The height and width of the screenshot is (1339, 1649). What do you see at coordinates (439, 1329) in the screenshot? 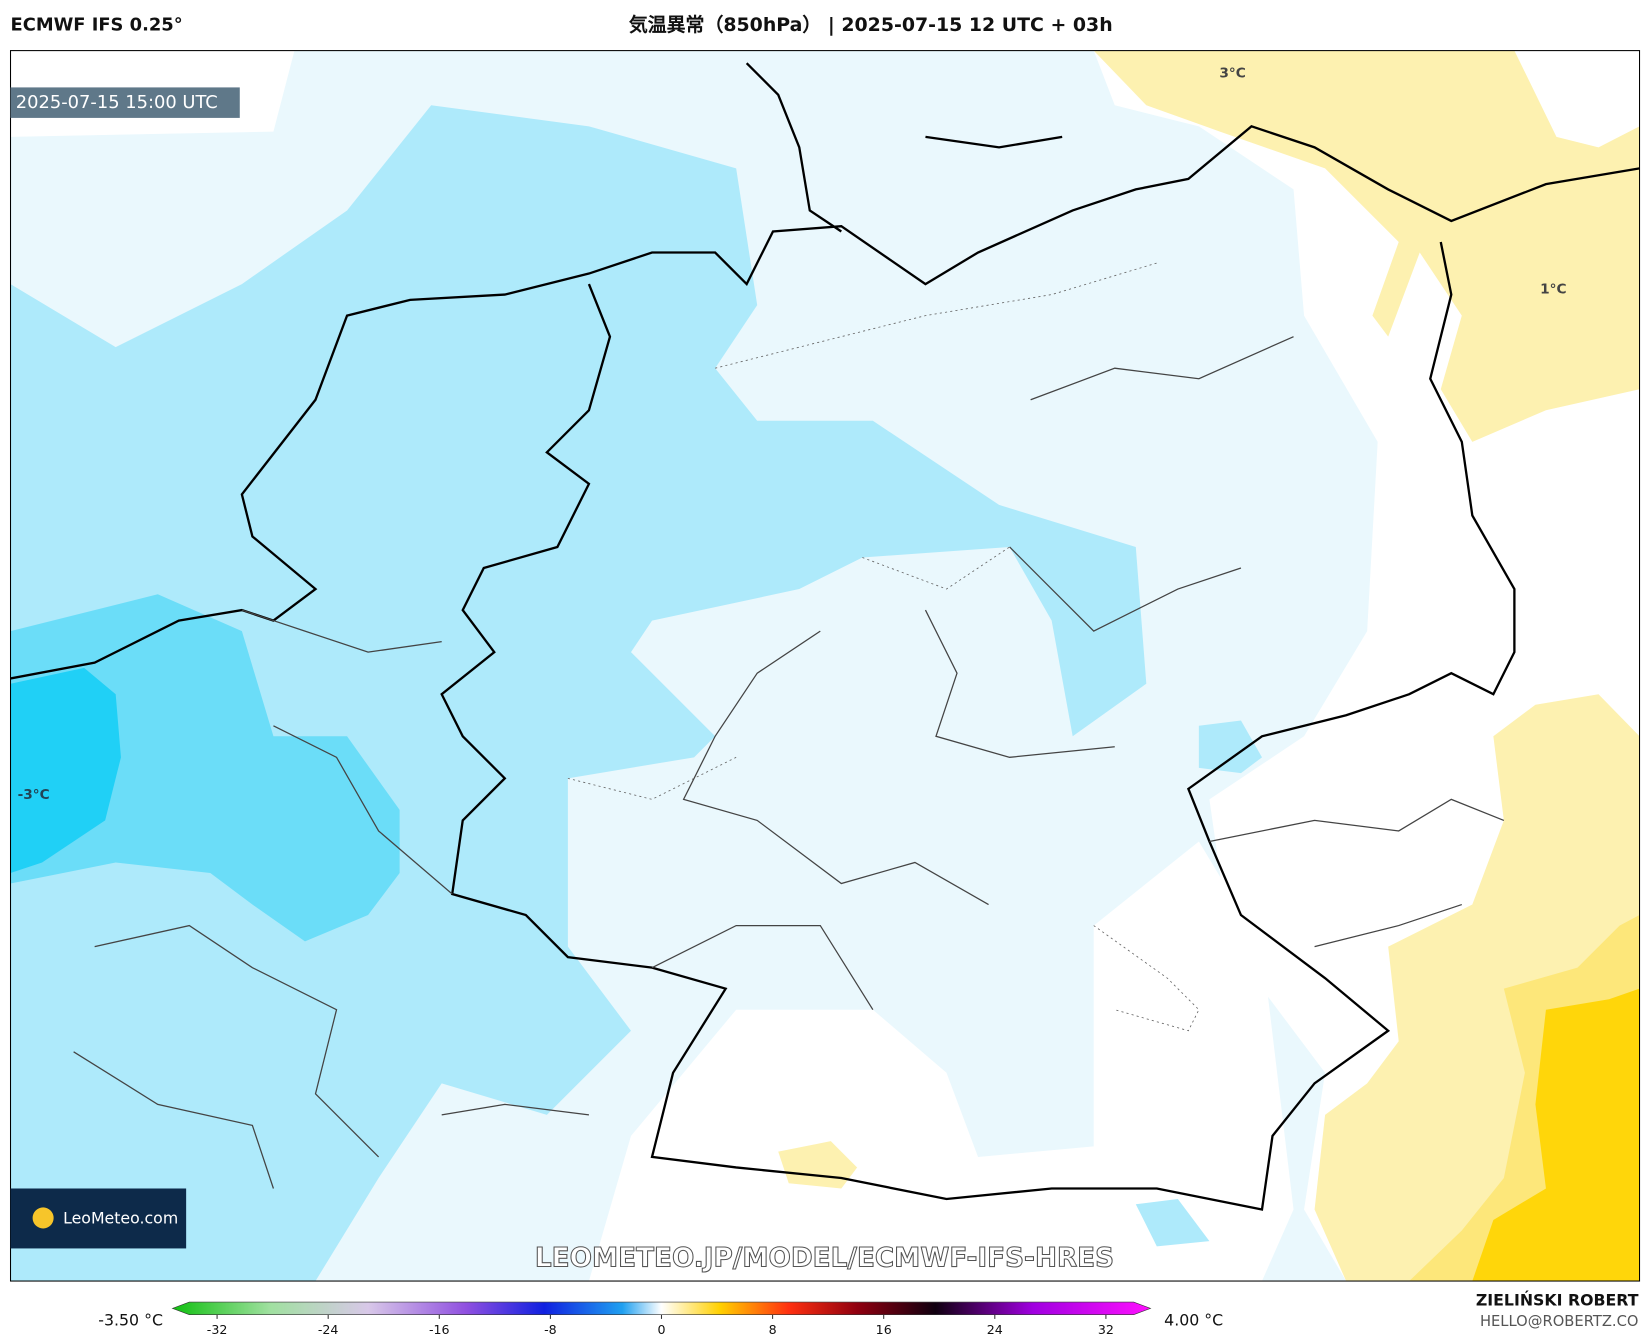
I see `colorbar-tick-label: -16` at bounding box center [439, 1329].